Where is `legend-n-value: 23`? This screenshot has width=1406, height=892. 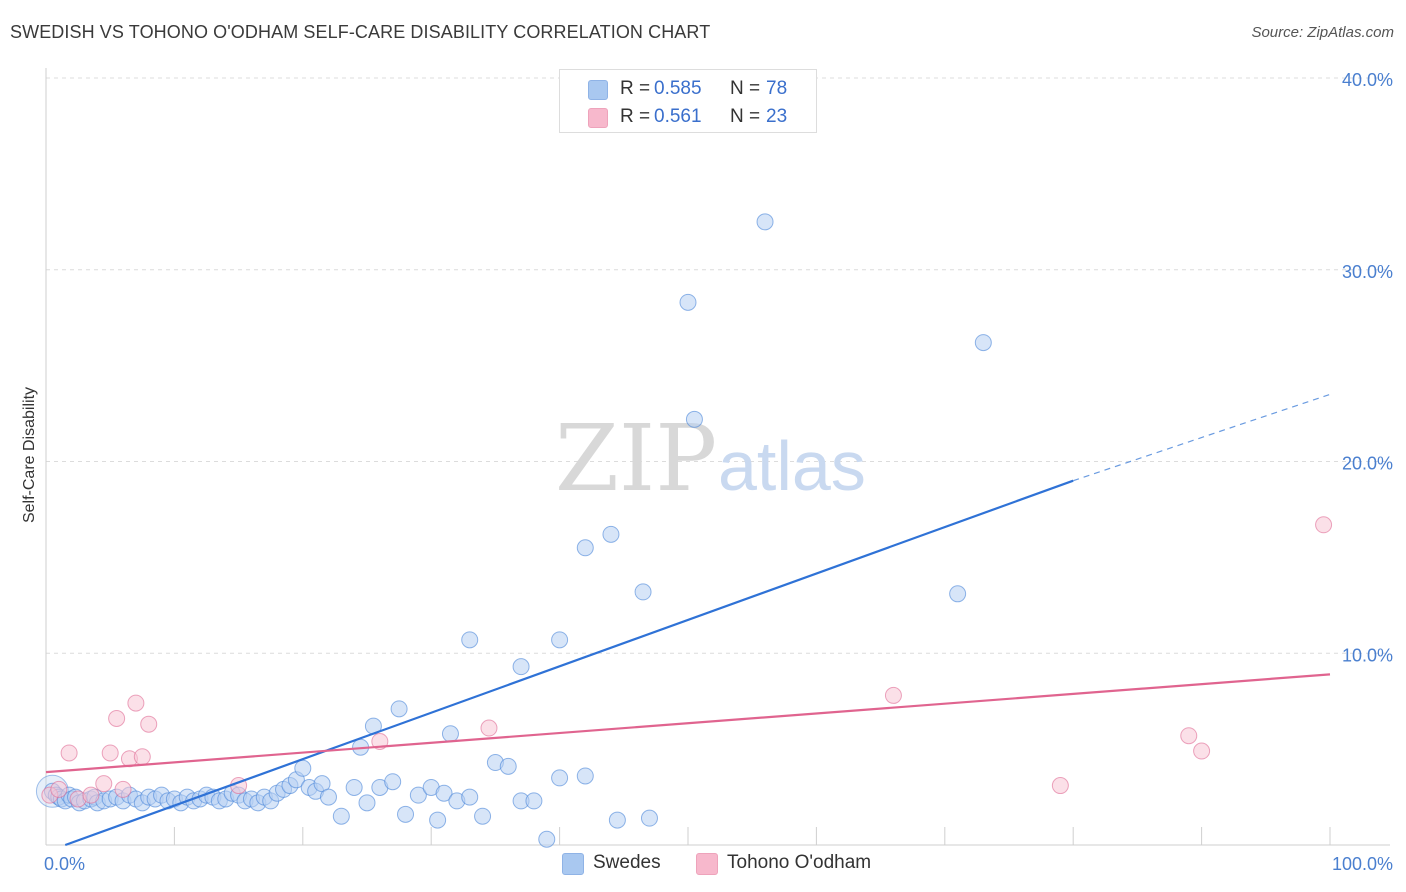
legend-n-value: 23 is located at coordinates (777, 116).